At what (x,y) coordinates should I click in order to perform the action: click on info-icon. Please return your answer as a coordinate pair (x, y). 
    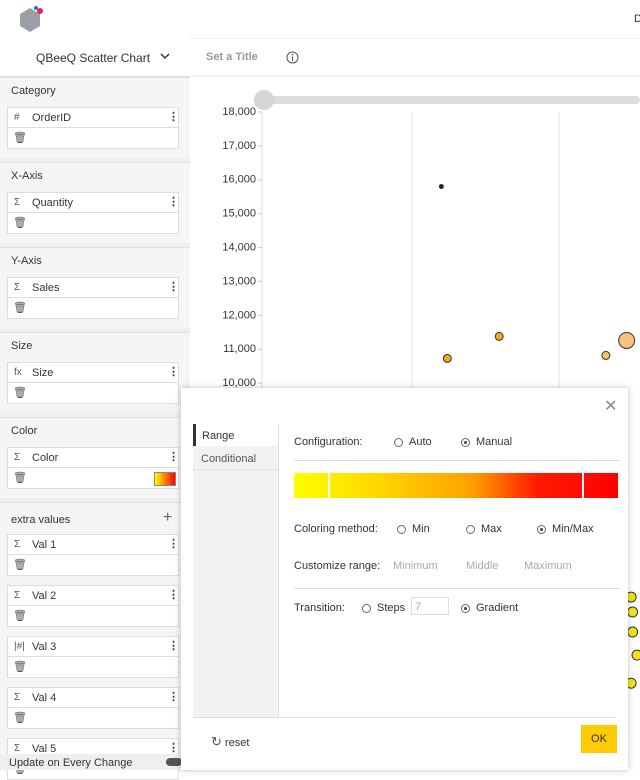
    Looking at the image, I should click on (292, 57).